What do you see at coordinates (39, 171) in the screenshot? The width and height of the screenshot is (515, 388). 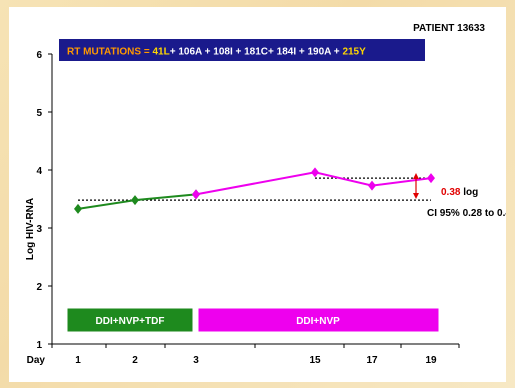 I see `y-tick-label: 4` at bounding box center [39, 171].